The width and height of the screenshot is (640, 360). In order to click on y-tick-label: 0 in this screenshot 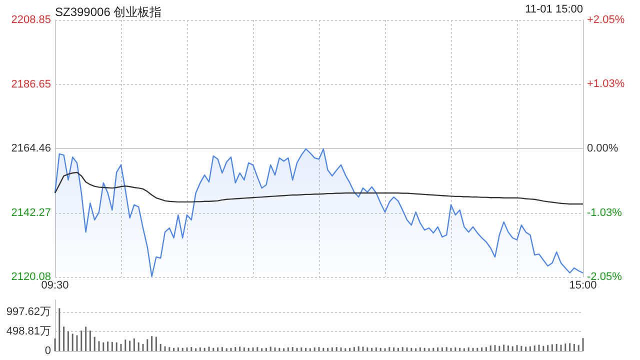, I will do `click(47, 351)`.